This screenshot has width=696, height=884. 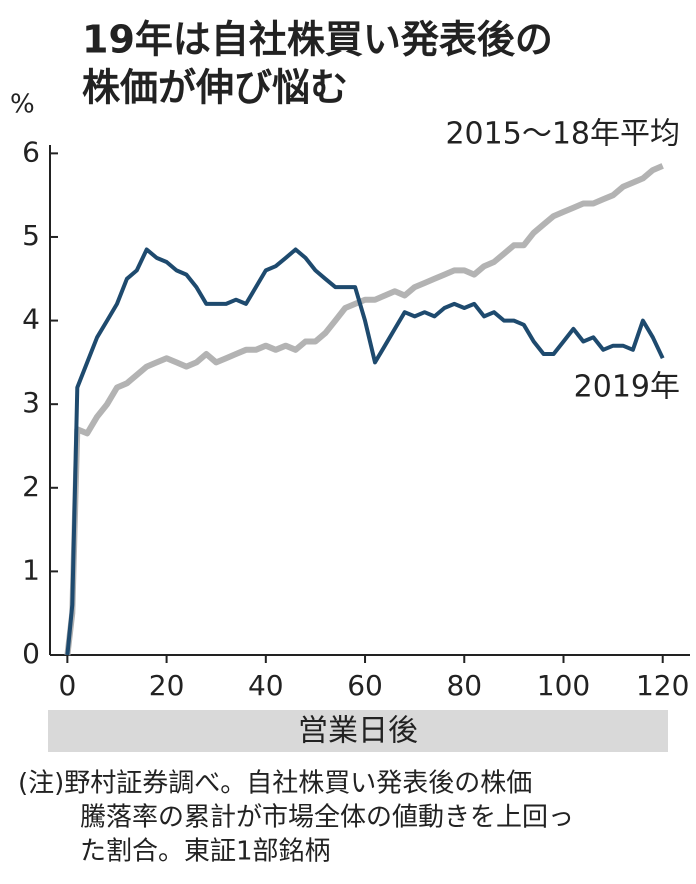 I want to click on y-tick-label: 6, so click(x=31, y=151).